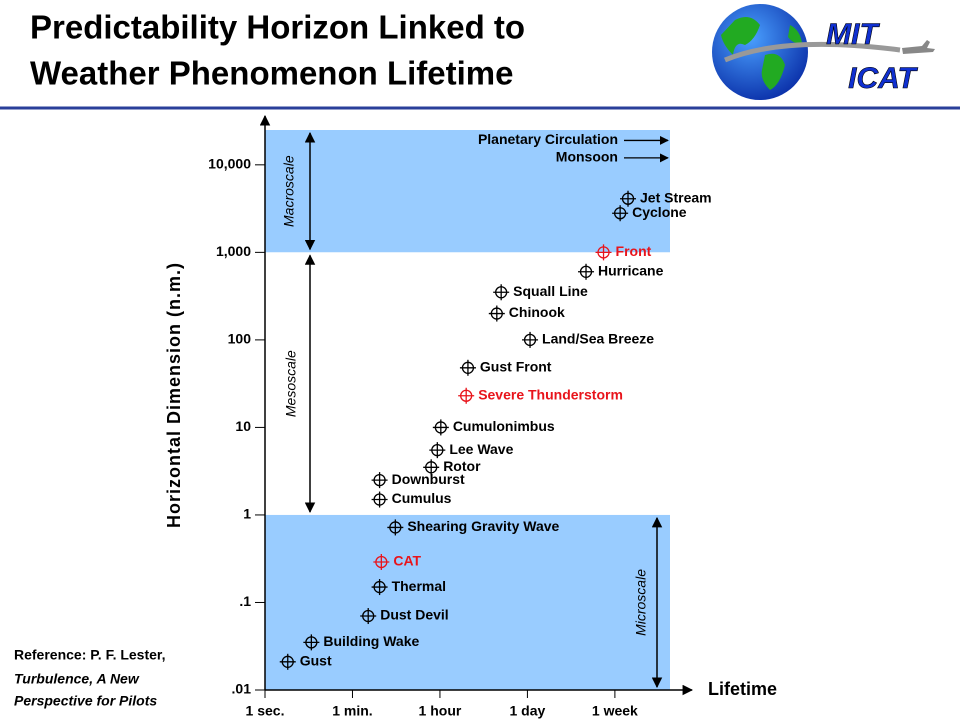  What do you see at coordinates (659, 212) in the screenshot?
I see `point-label: Cyclone` at bounding box center [659, 212].